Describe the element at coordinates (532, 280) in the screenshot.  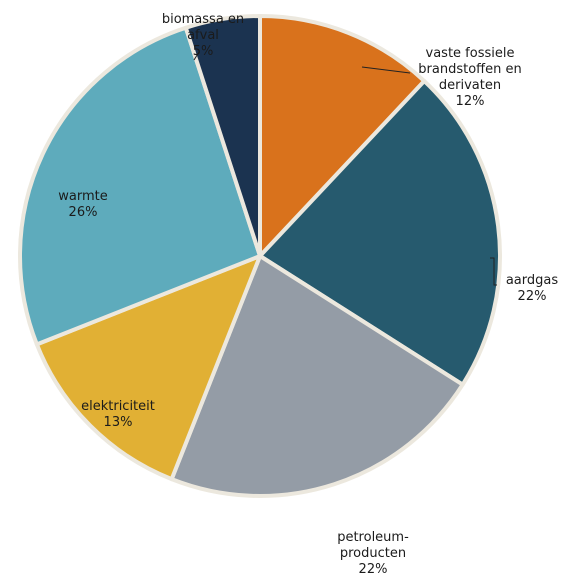
I see `slice-label-line-1-0: aardgas` at that location.